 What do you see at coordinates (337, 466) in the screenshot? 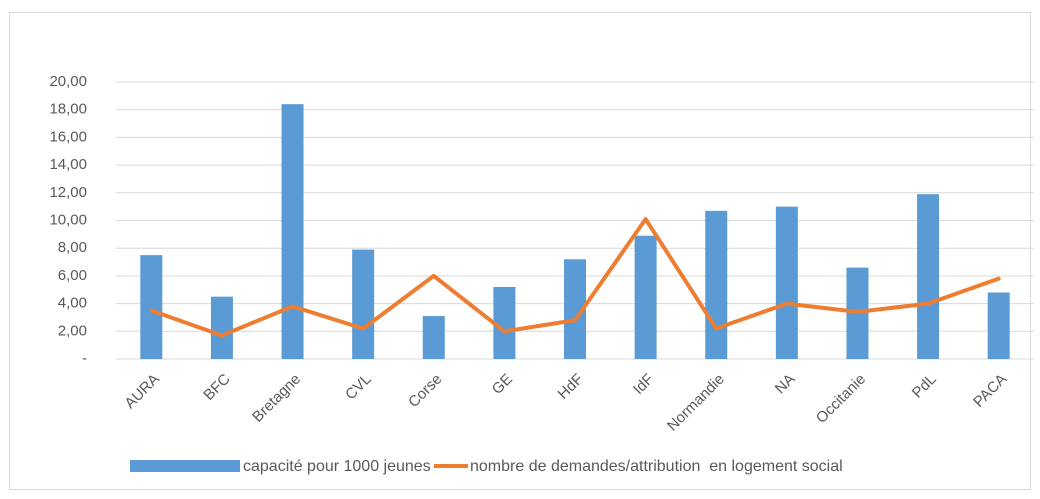
I see `legend-label: capacité pour 1000 jeunes` at bounding box center [337, 466].